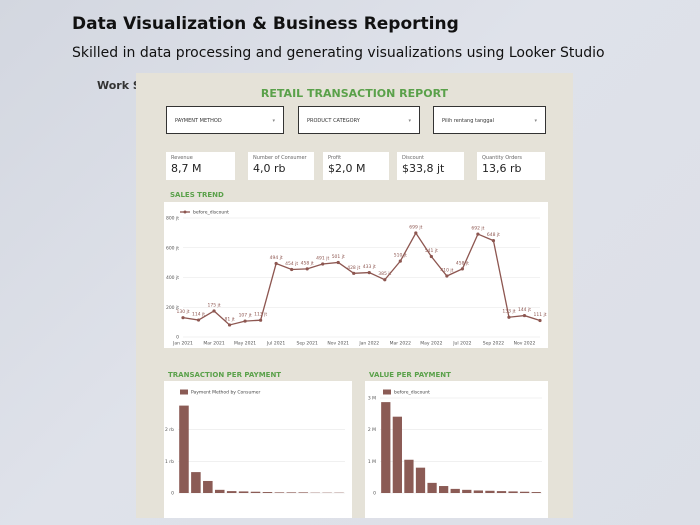 This screenshot has width=700, height=525. What do you see at coordinates (423, 168) in the screenshot?
I see `scorecard-value: $33,8 jt` at bounding box center [423, 168].